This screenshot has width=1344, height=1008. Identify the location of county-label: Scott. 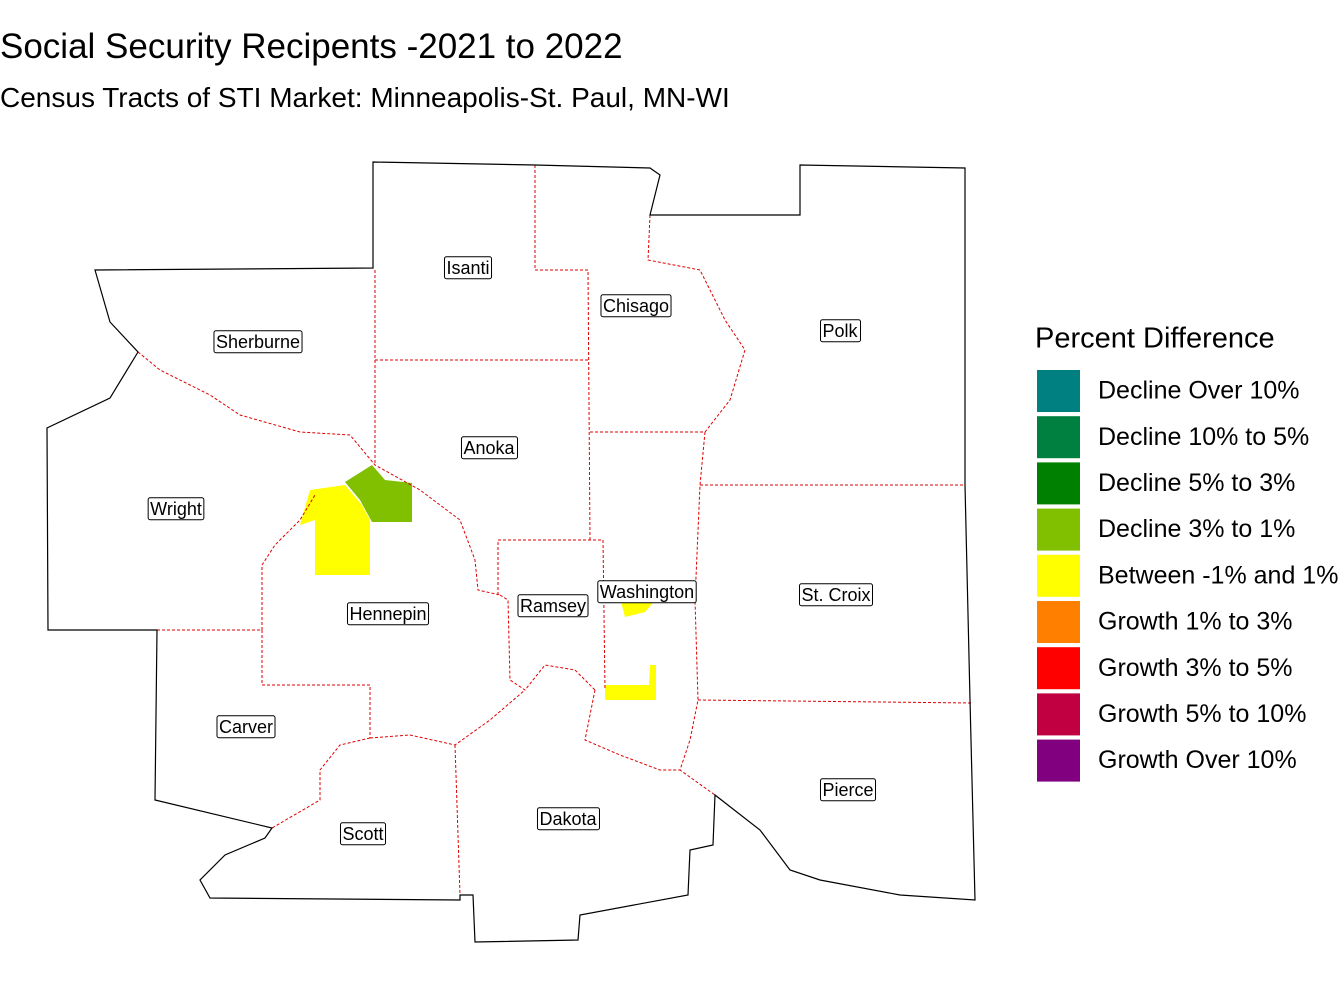
(362, 834).